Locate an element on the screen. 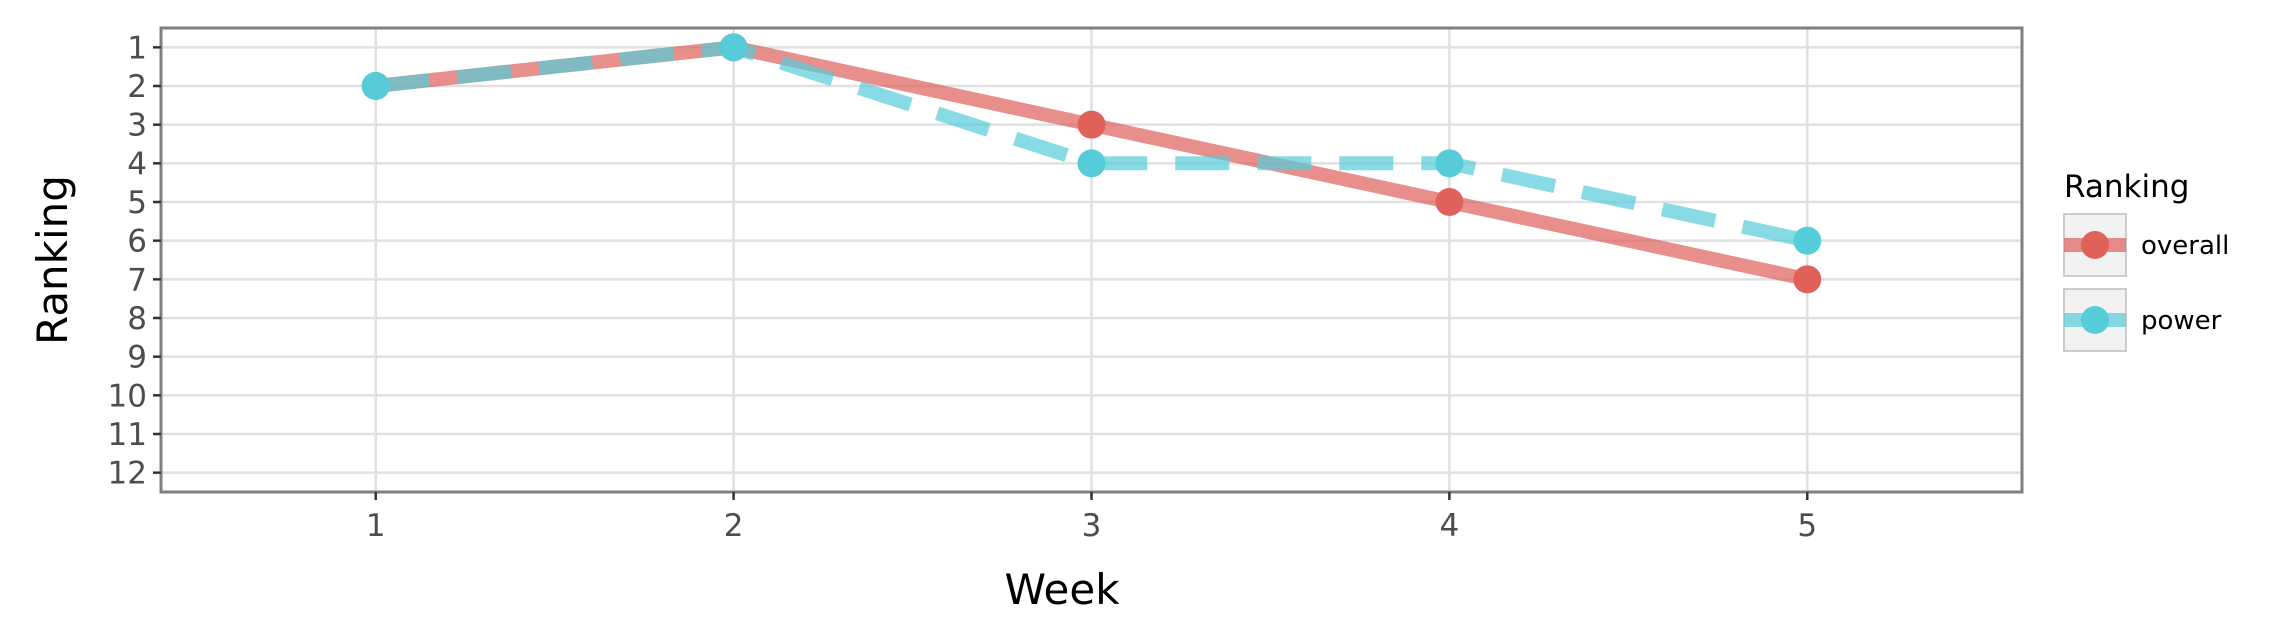  x-tick-label: 1 is located at coordinates (376, 526).